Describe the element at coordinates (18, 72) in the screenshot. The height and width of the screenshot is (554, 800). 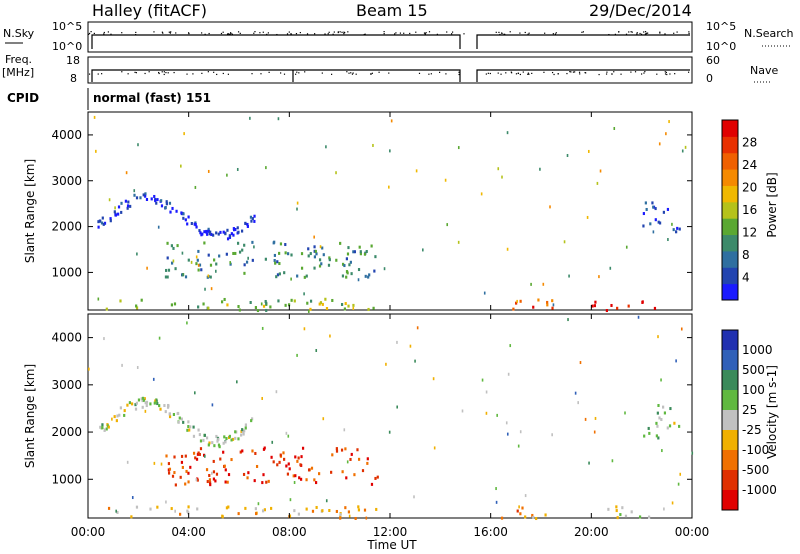
I see `freq-unit: [MHz]` at that location.